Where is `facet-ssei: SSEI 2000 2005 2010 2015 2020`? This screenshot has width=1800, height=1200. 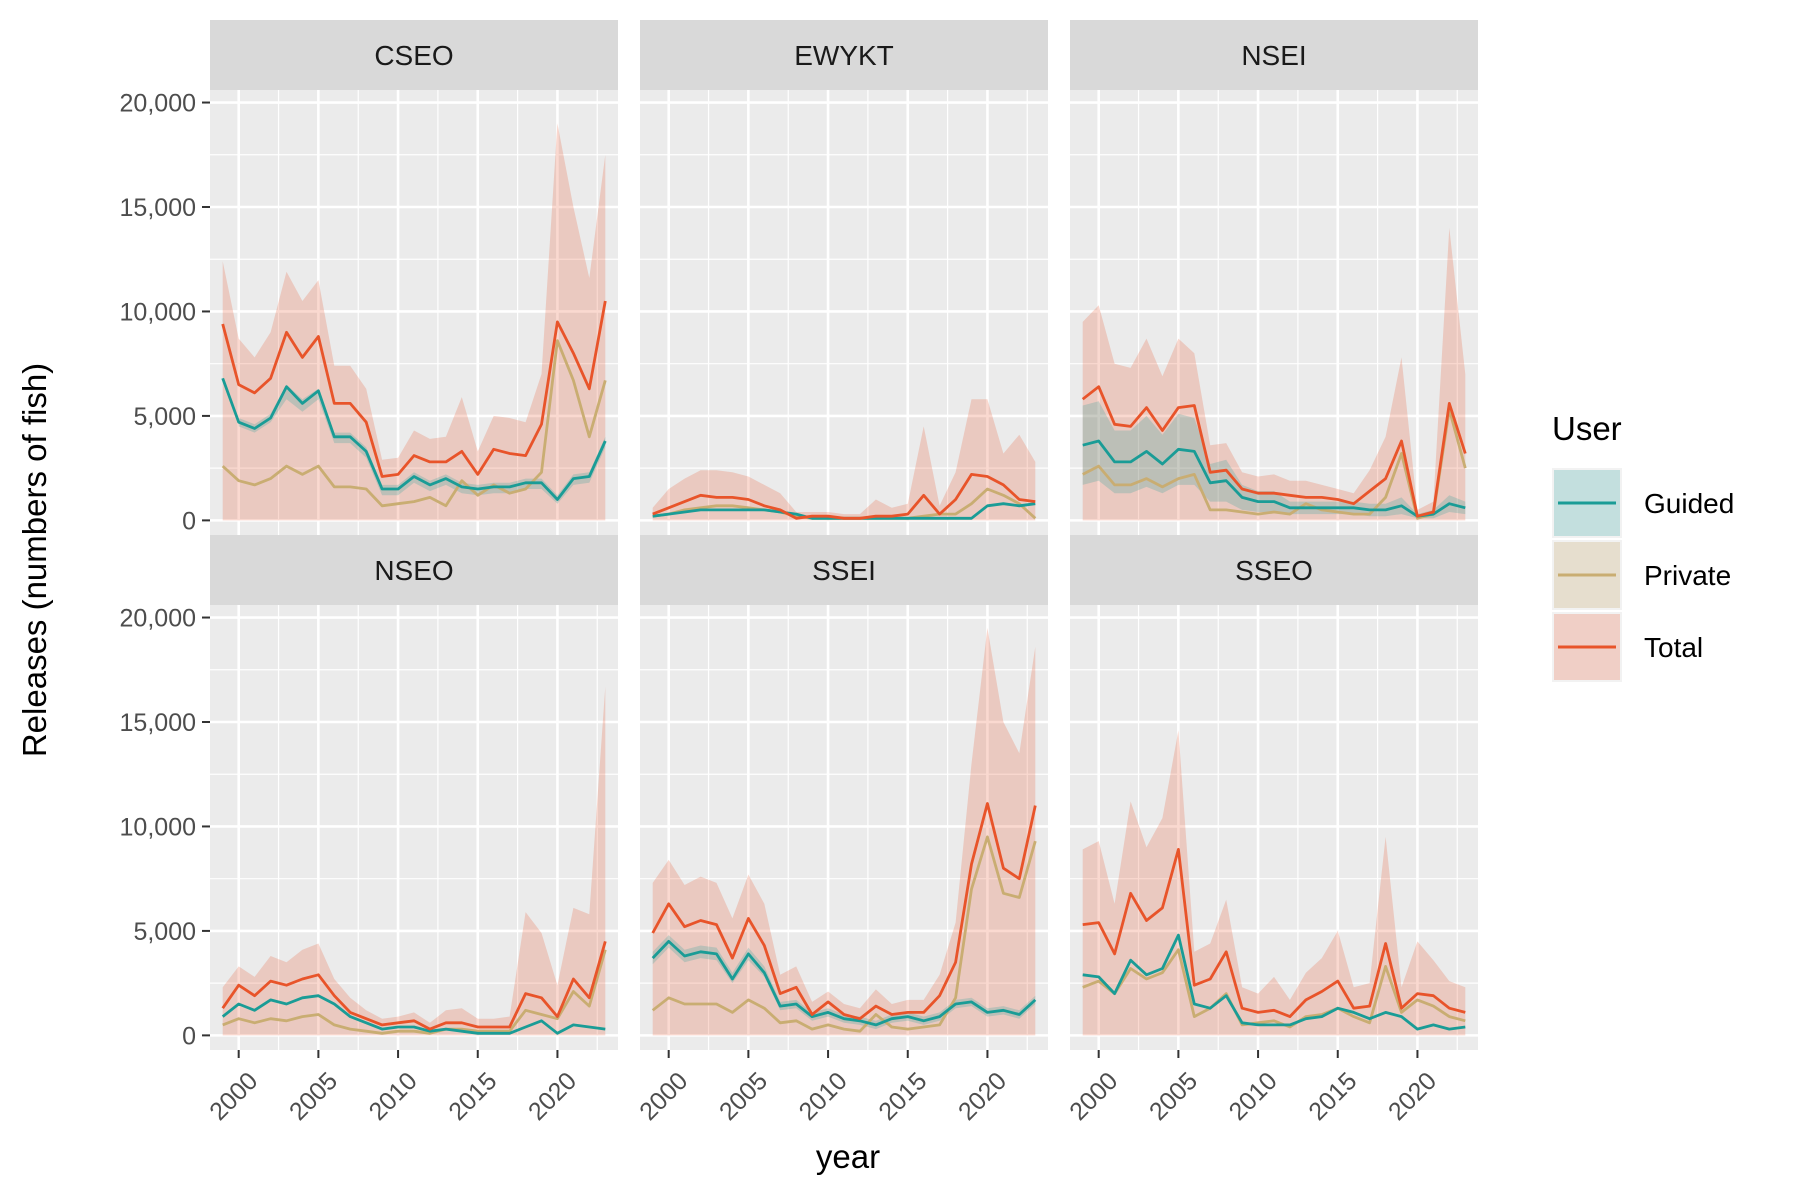 facet-ssei: SSEI 2000 2005 2010 2015 2020 is located at coordinates (841, 830).